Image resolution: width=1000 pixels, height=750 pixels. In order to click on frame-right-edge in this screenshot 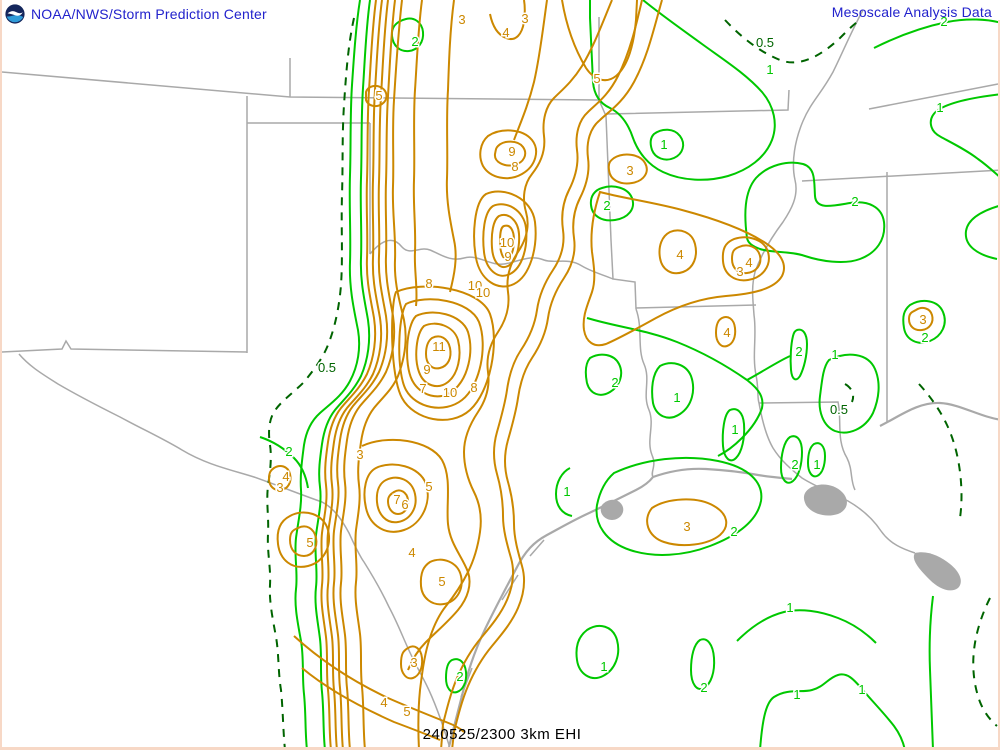, I will do `click(999, 385)`.